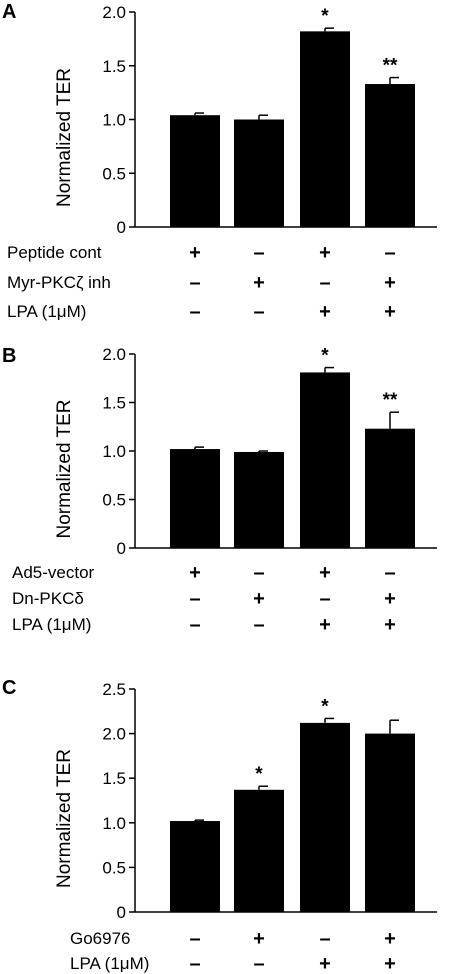 Image resolution: width=475 pixels, height=974 pixels. What do you see at coordinates (9, 12) in the screenshot?
I see `panel-letter: A` at bounding box center [9, 12].